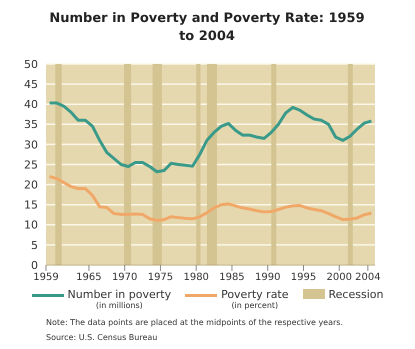 This screenshot has width=415, height=349. Describe the element at coordinates (102, 337) in the screenshot. I see `source-note: Source: U.S. Census Bureau` at that location.